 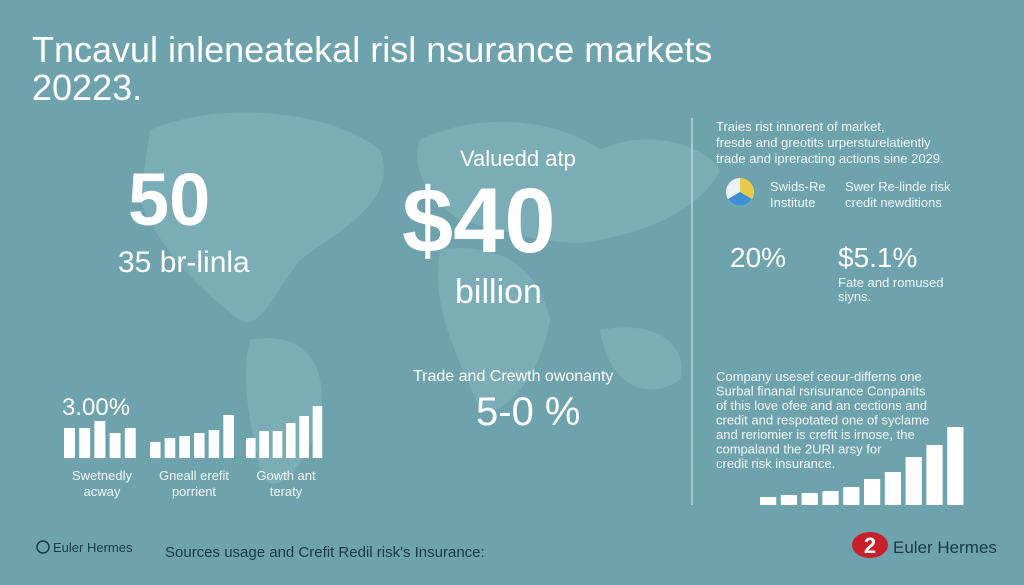 I want to click on source-line: credit newditions, so click(x=893, y=202).